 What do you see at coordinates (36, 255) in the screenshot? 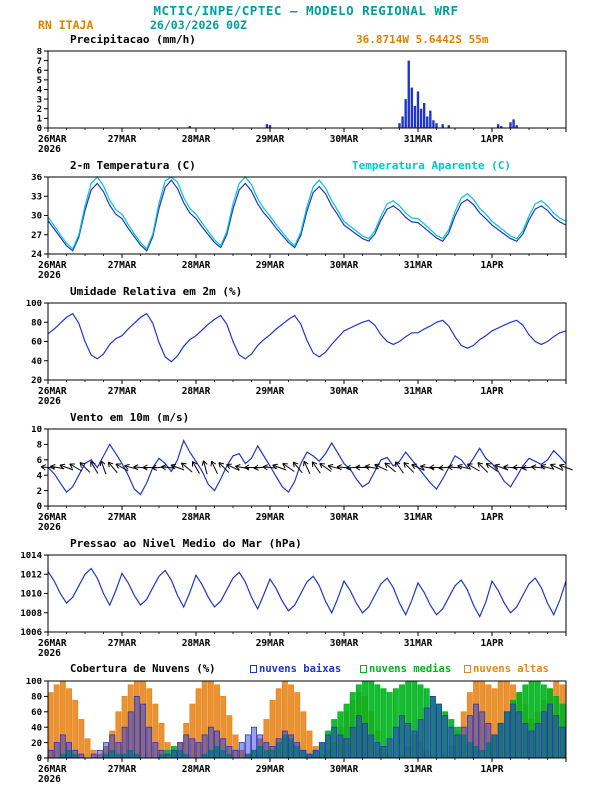
I see `svg-text: 24` at bounding box center [36, 255].